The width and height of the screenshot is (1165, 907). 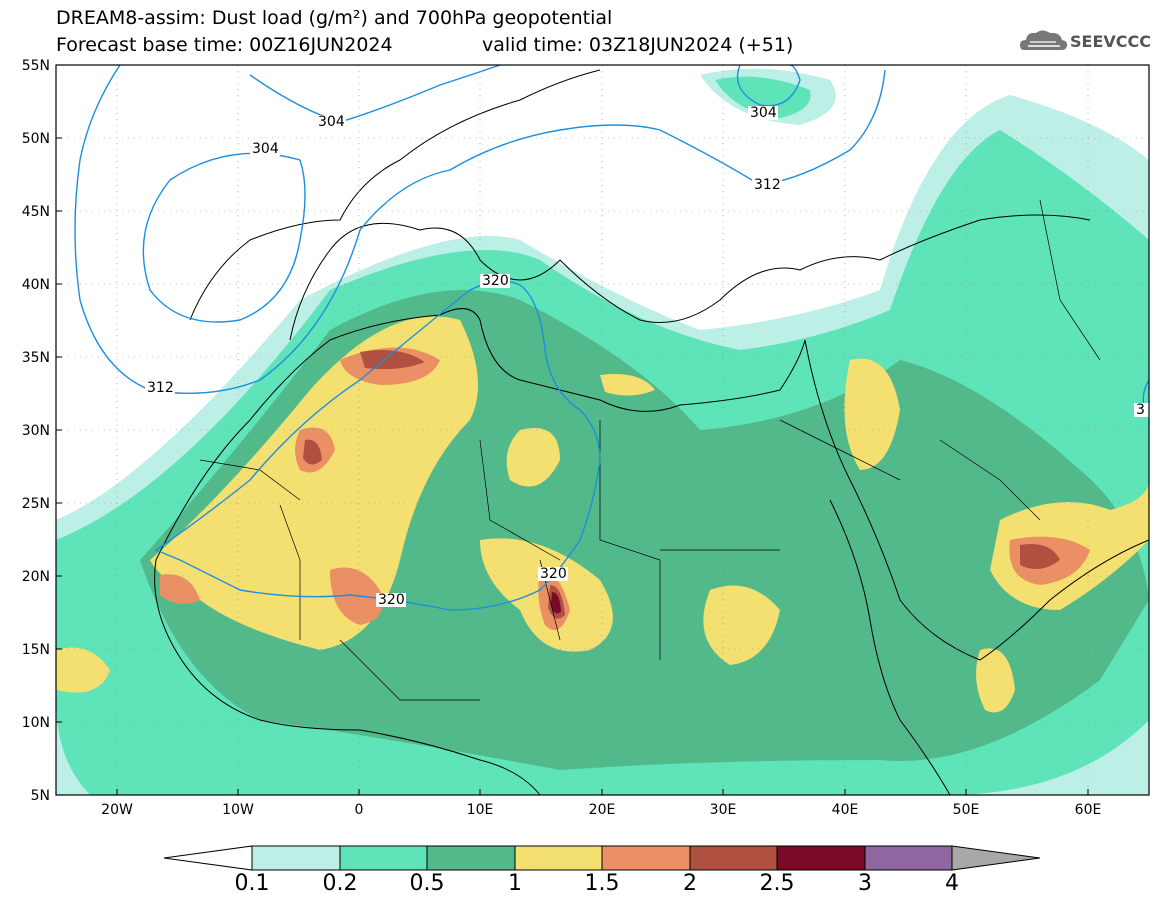 I want to click on lat-label: 50N, so click(x=36, y=139).